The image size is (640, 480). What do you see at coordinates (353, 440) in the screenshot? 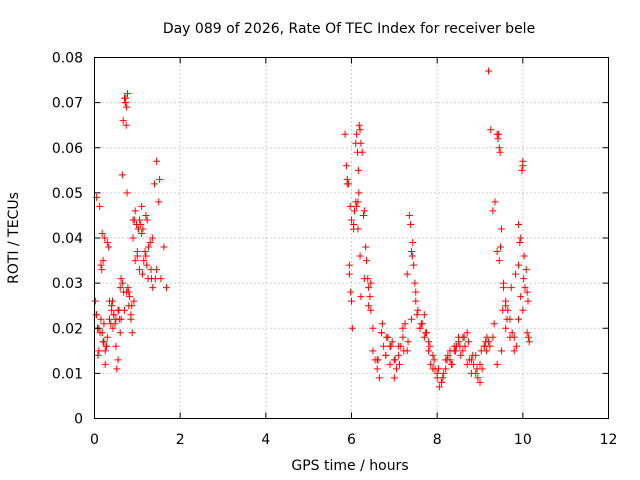
I see `x-tick-labels: 0 2 4 6 8 10 12` at bounding box center [353, 440].